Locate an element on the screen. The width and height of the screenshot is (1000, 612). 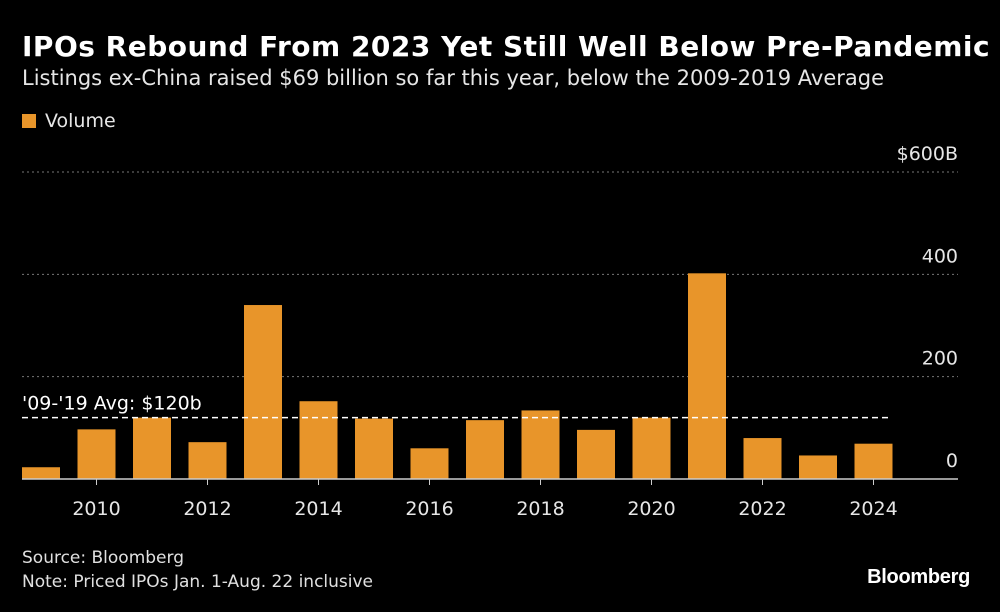
bar-2018 is located at coordinates (540, 444).